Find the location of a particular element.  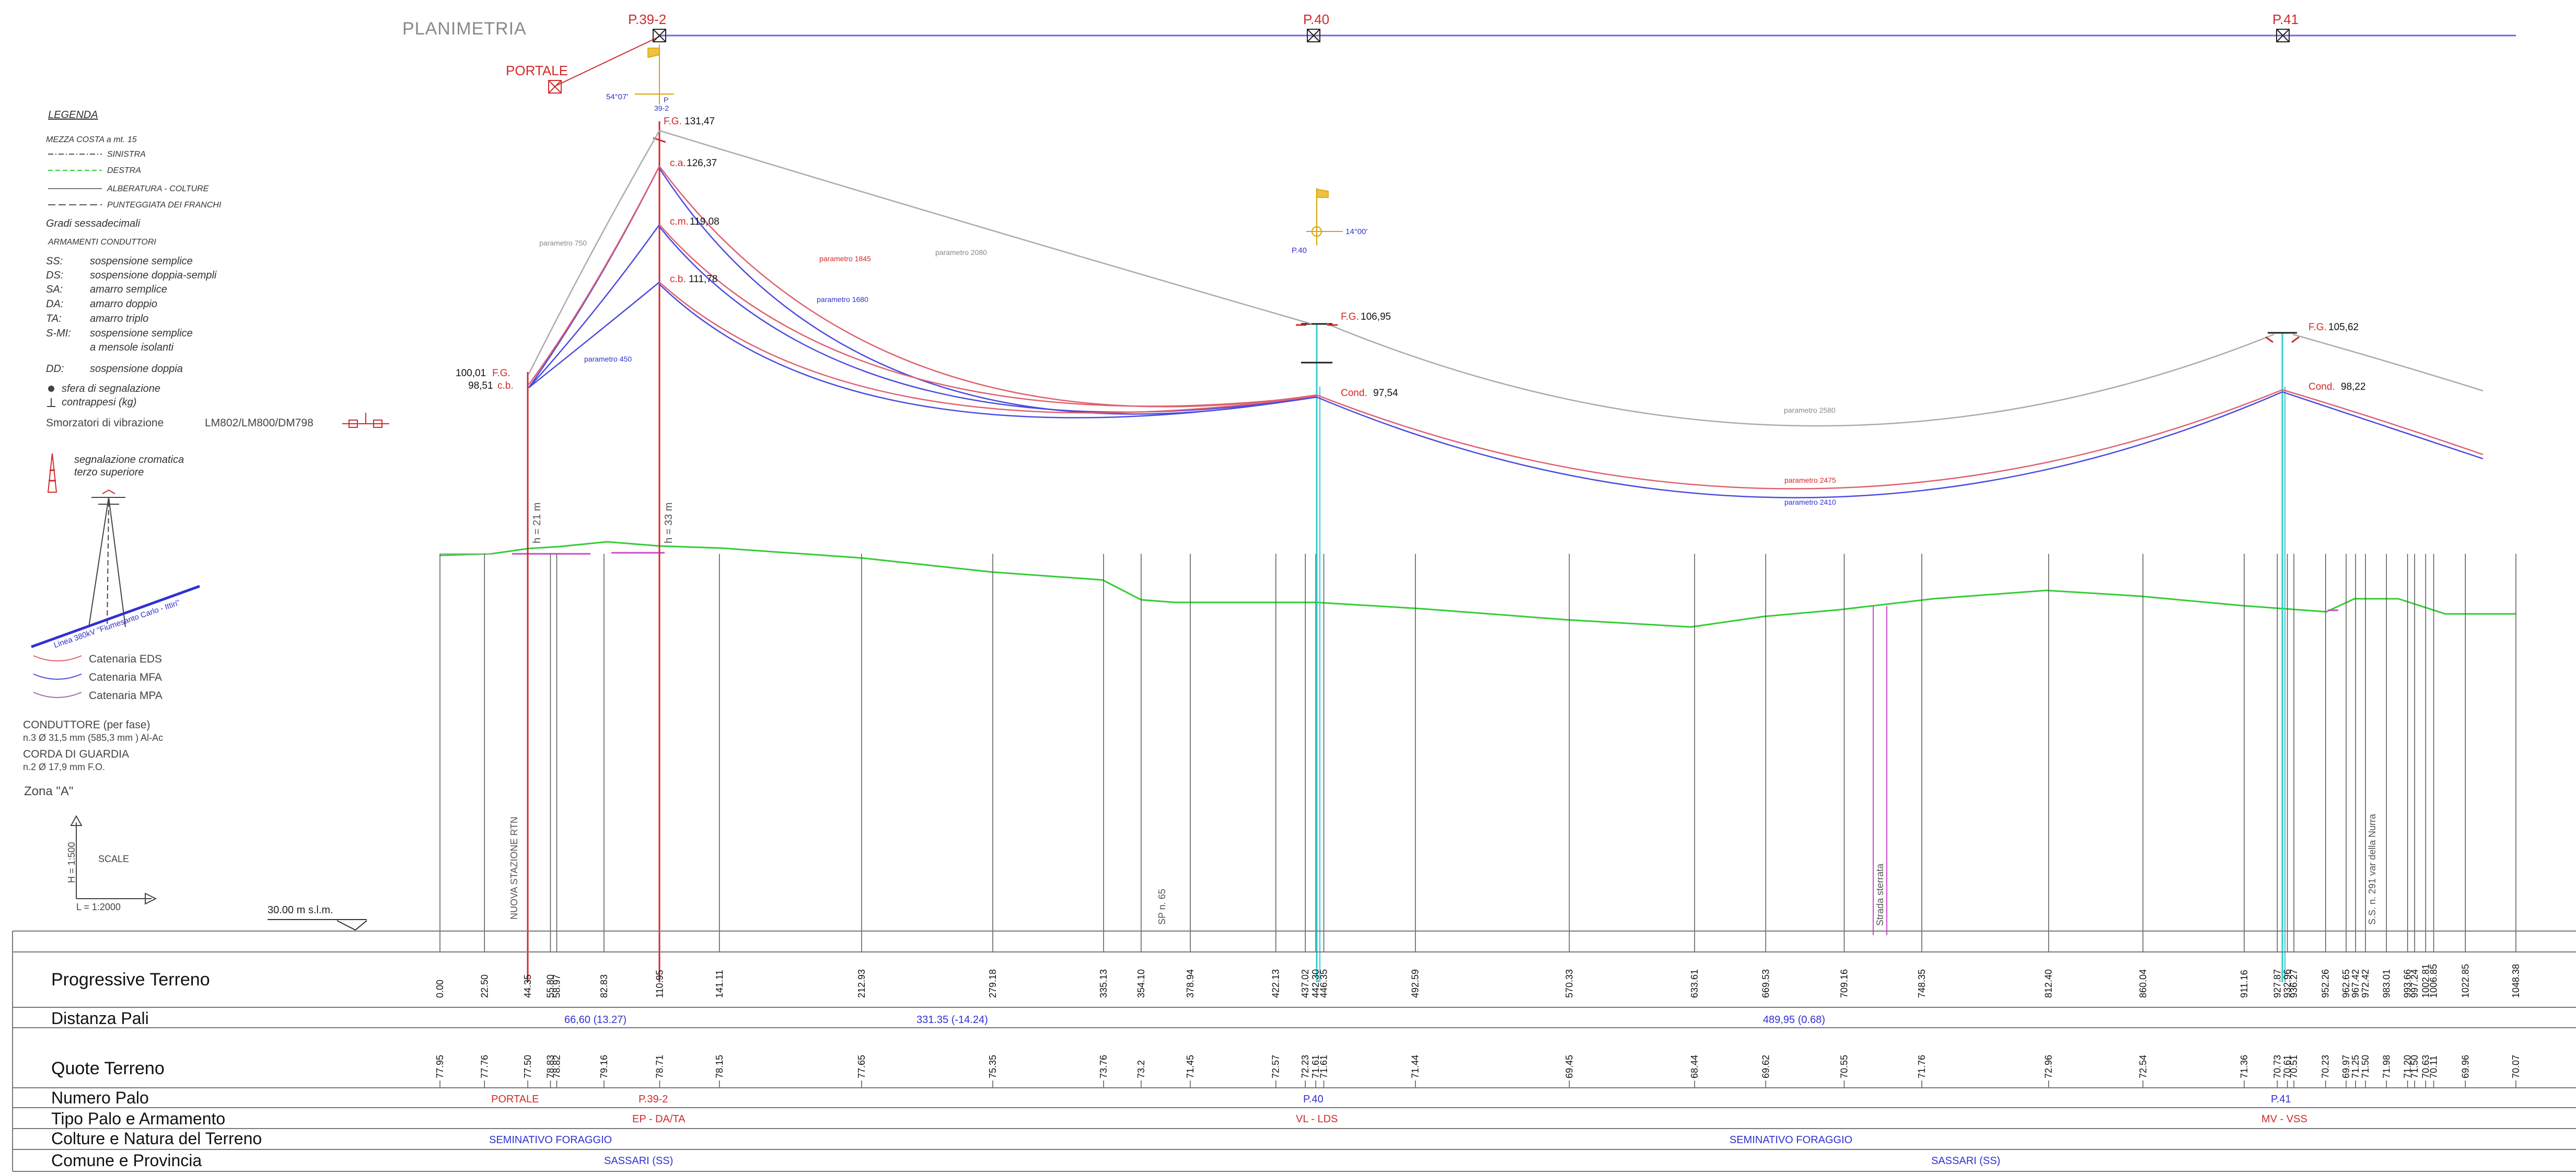

row-label-comune: Comune e Provincia is located at coordinates (126, 1160).